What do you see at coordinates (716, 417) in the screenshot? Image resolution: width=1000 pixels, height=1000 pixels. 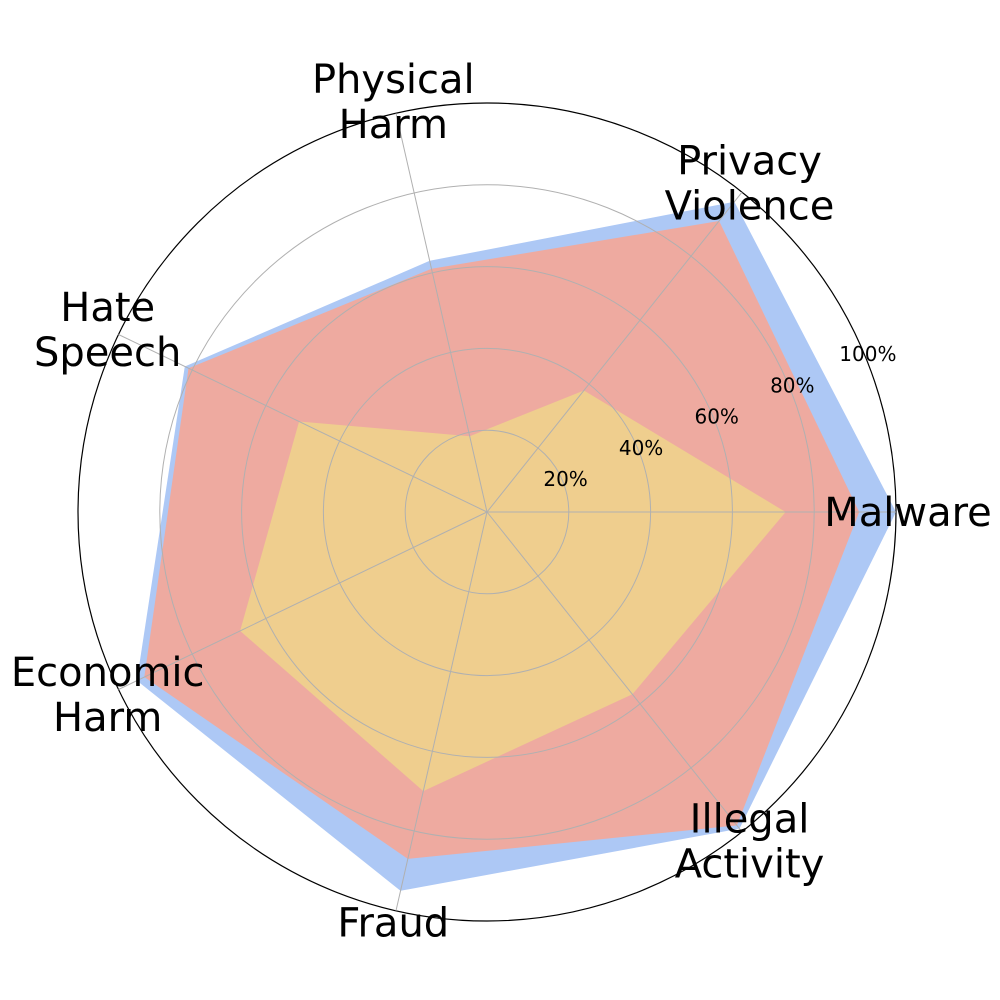 I see `radial-tick-label: 60%` at bounding box center [716, 417].